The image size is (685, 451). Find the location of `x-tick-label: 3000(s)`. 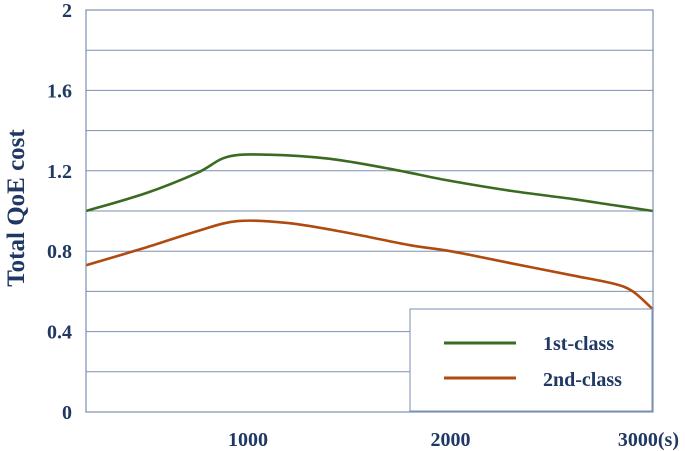

x-tick-label: 3000(s) is located at coordinates (648, 440).